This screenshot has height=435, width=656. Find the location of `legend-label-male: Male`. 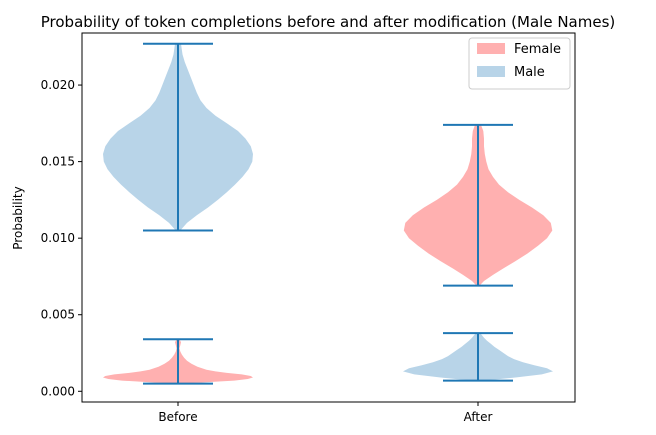

legend-label-male: Male is located at coordinates (529, 72).